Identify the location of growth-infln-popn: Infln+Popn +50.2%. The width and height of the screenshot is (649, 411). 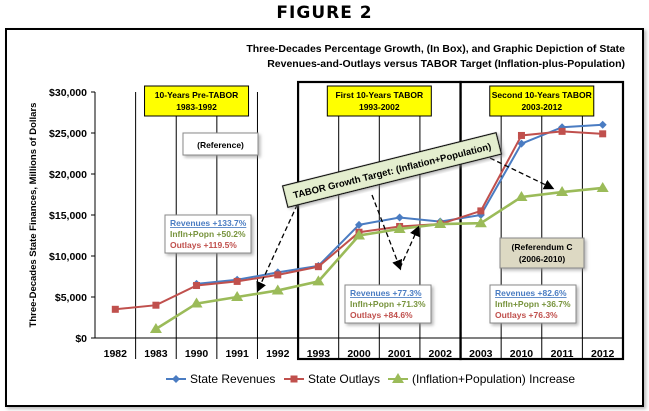
(208, 234).